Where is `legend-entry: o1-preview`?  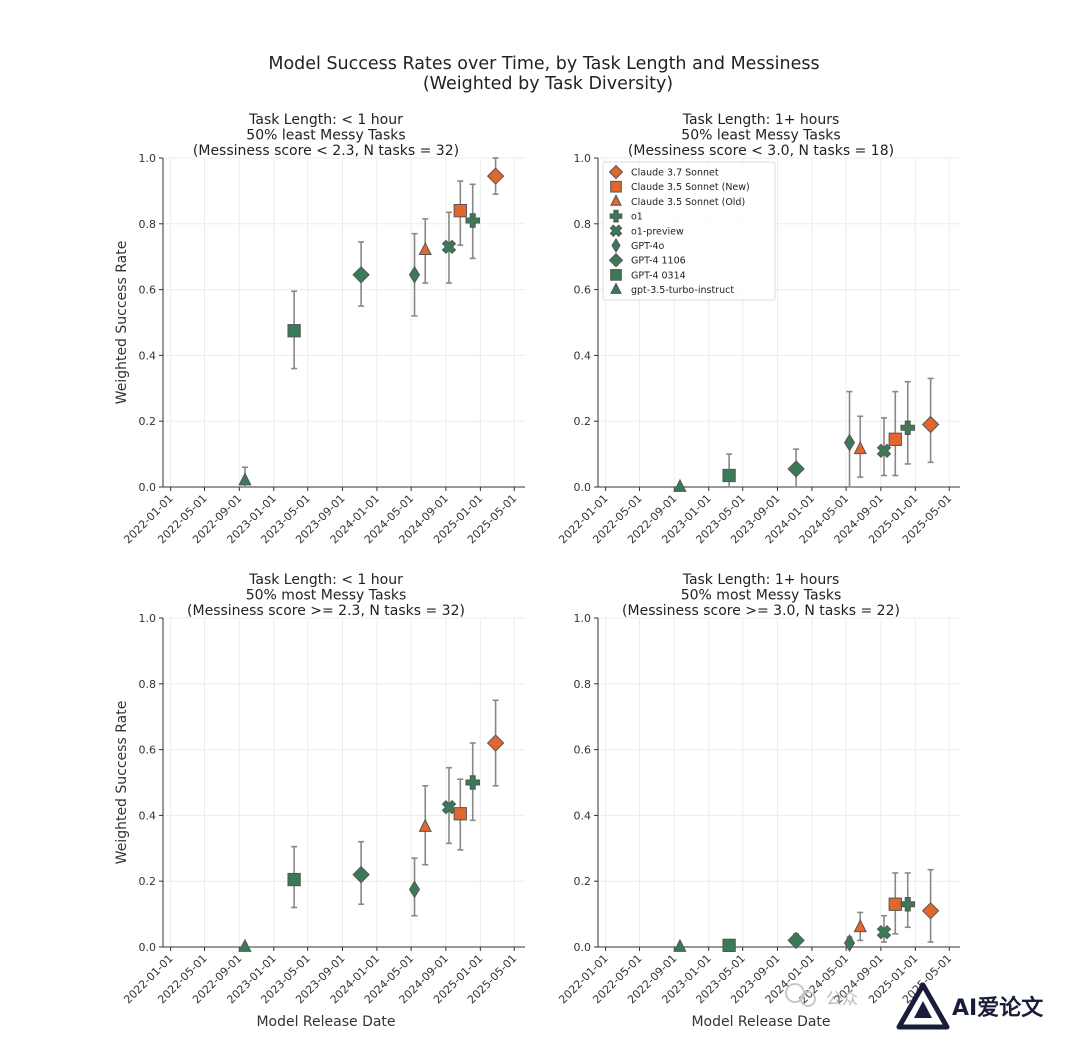
legend-entry: o1-preview is located at coordinates (657, 231).